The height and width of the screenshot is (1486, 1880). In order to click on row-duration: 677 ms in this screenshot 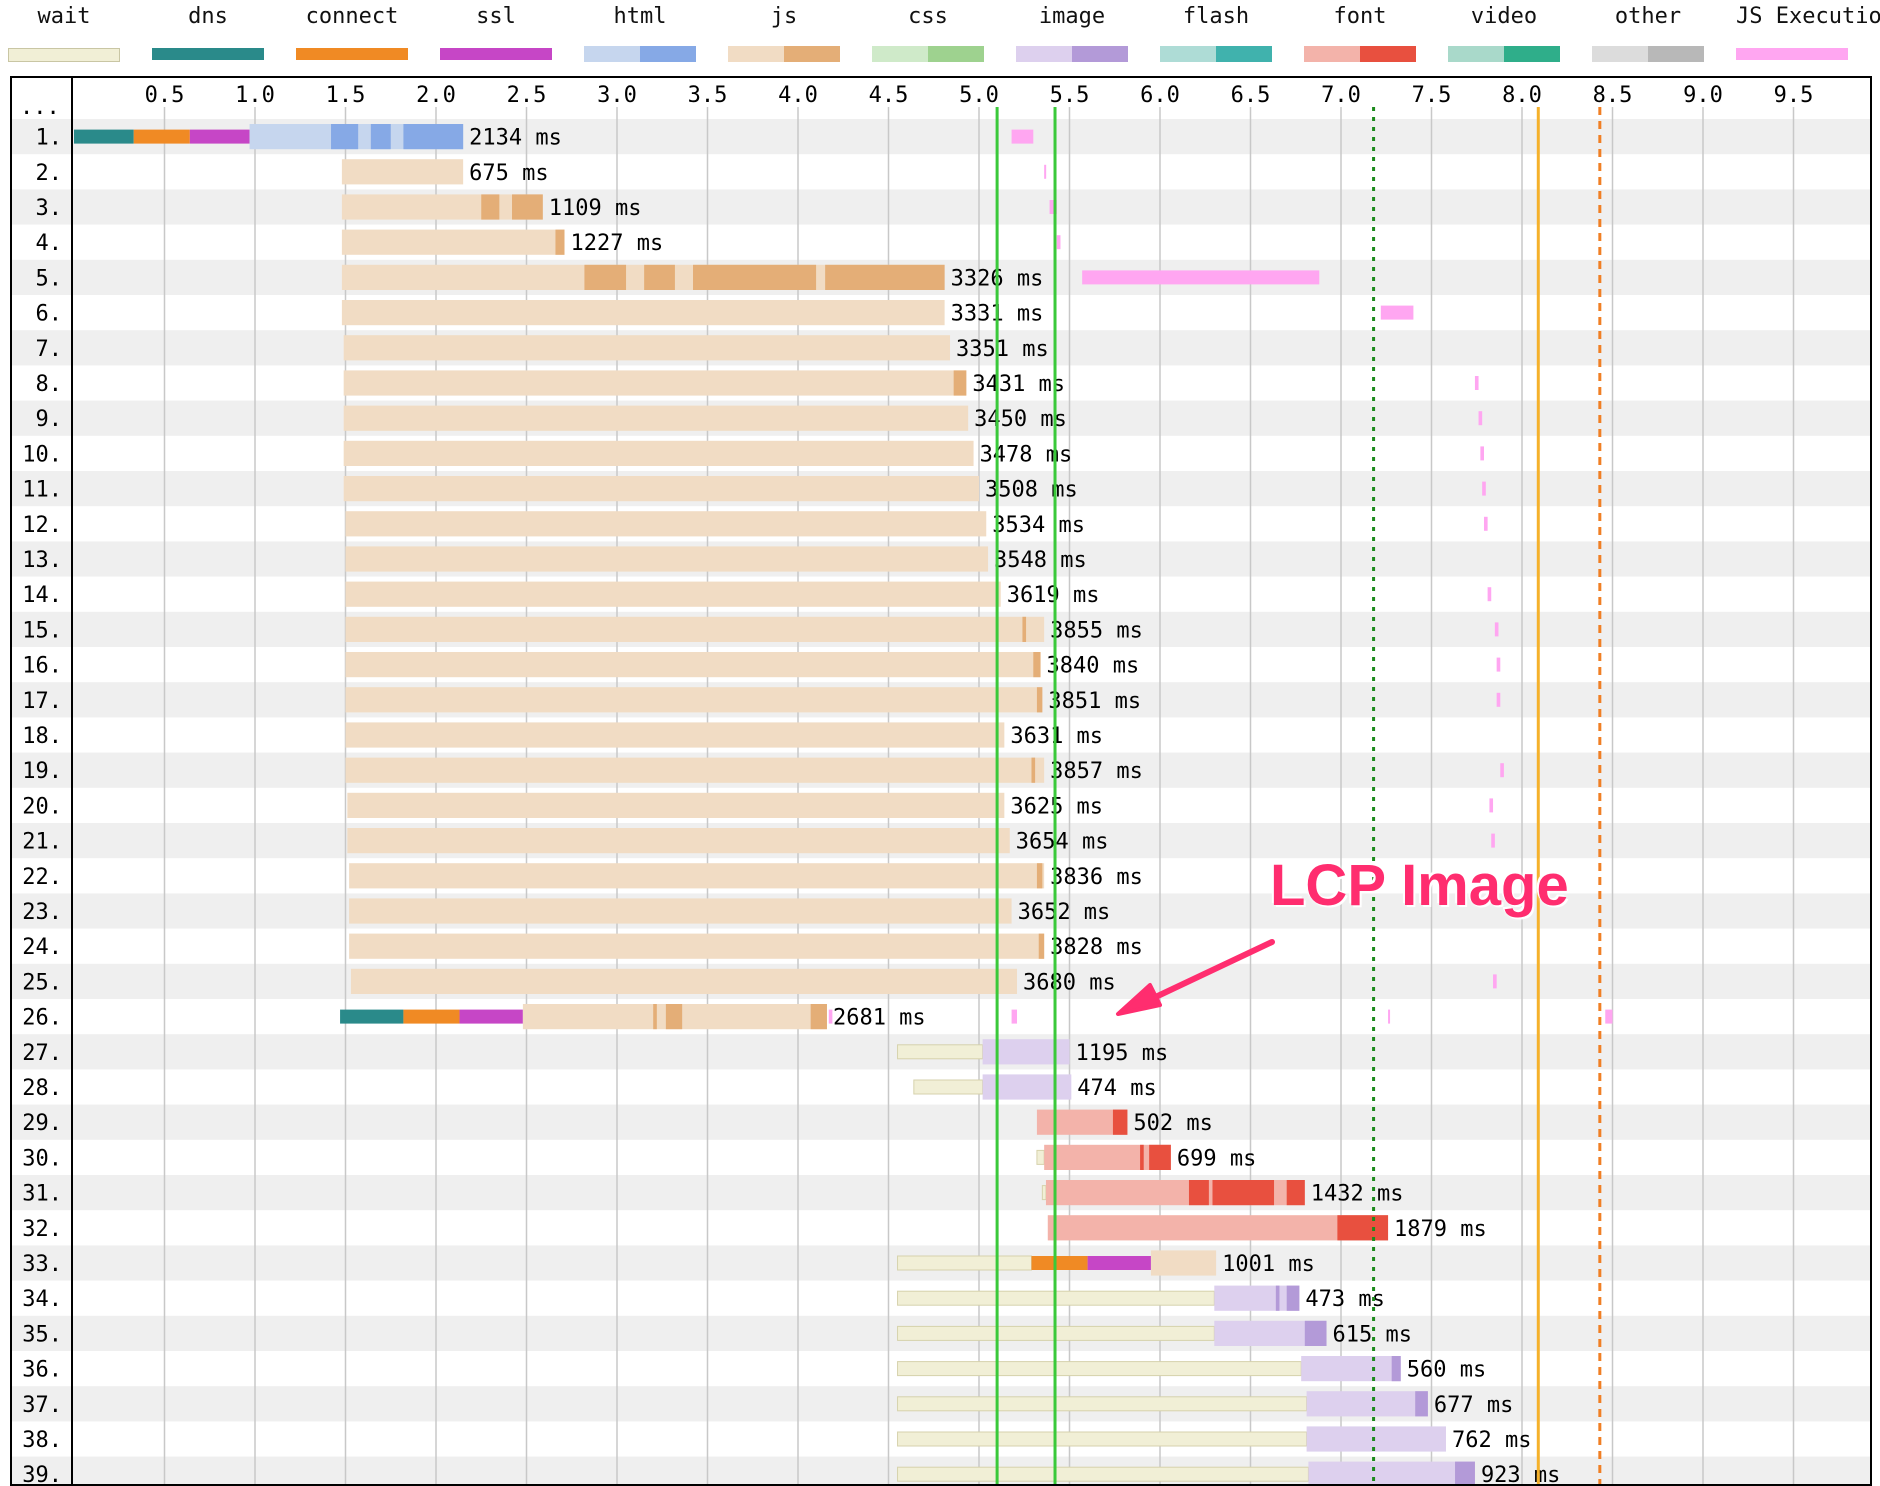, I will do `click(1473, 1405)`.